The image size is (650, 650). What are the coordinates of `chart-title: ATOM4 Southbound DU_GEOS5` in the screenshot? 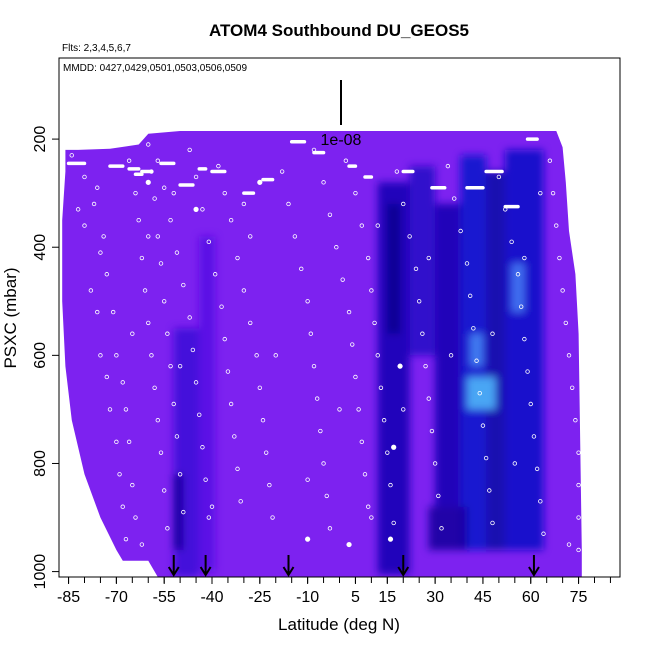 It's located at (339, 30).